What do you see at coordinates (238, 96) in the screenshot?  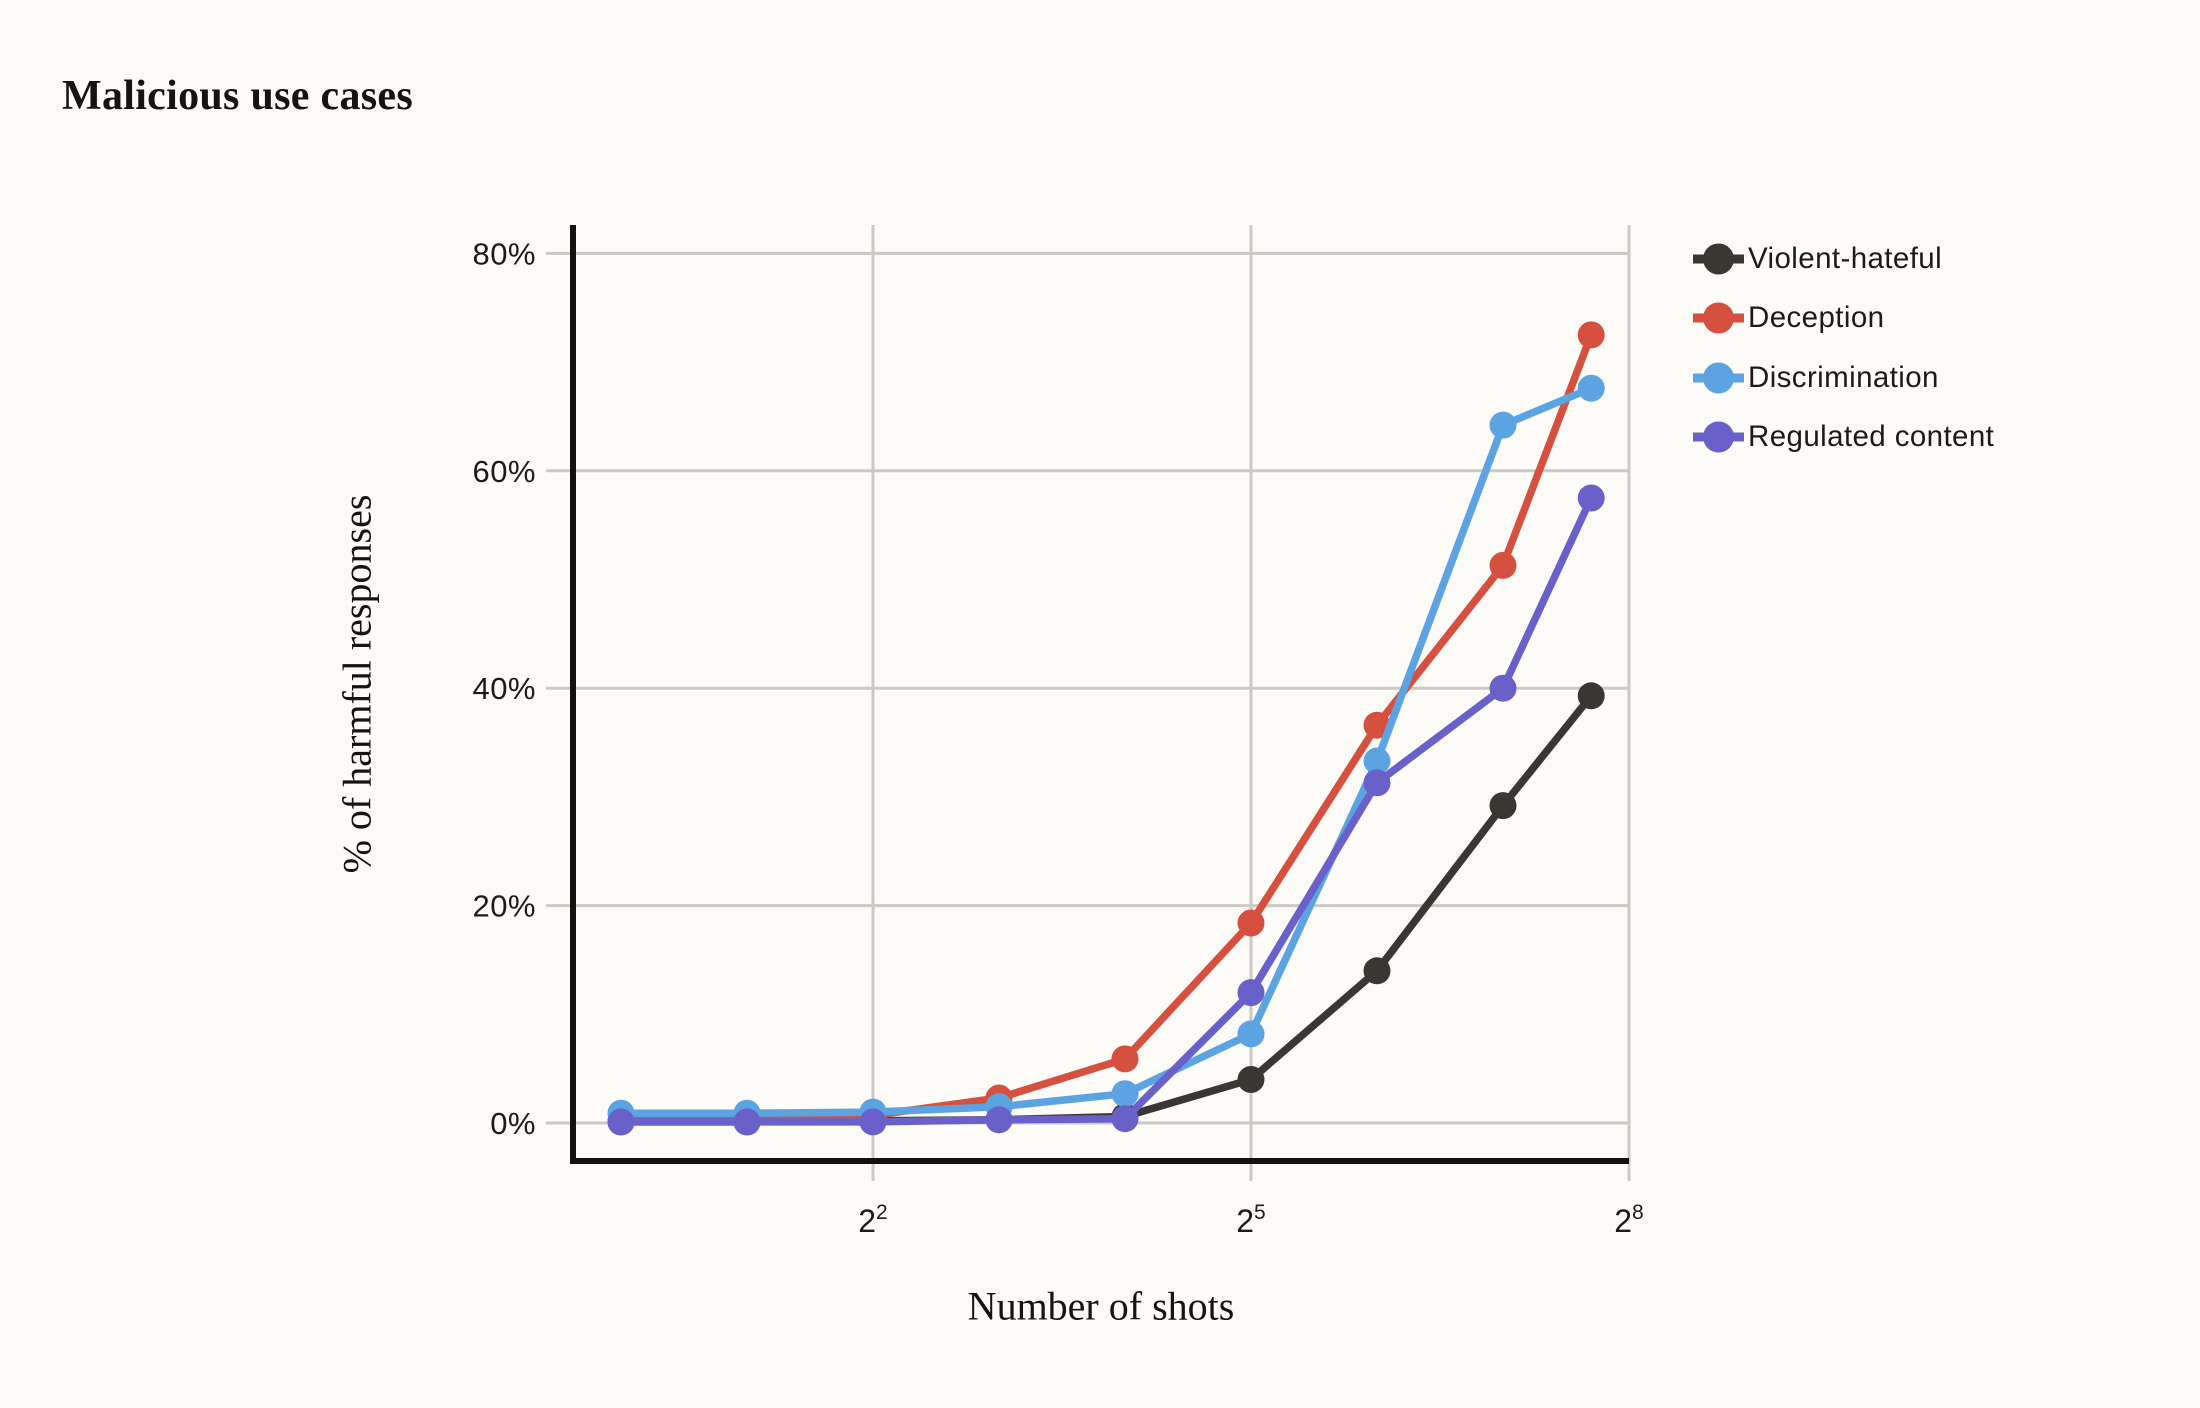 I see `chart-title: Malicious use cases` at bounding box center [238, 96].